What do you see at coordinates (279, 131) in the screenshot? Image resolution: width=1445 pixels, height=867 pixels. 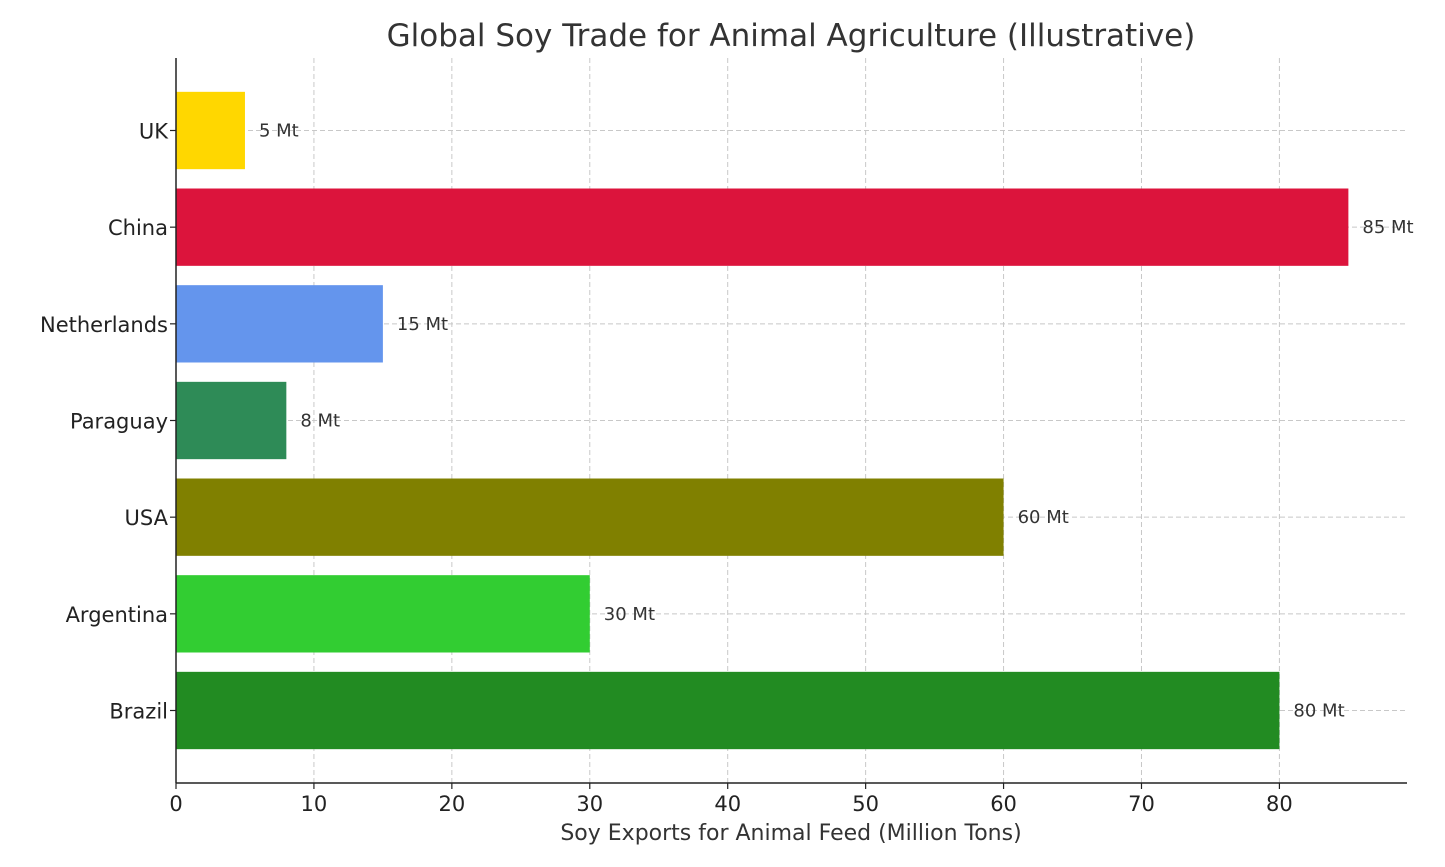 I see `data-label: 5 Mt` at bounding box center [279, 131].